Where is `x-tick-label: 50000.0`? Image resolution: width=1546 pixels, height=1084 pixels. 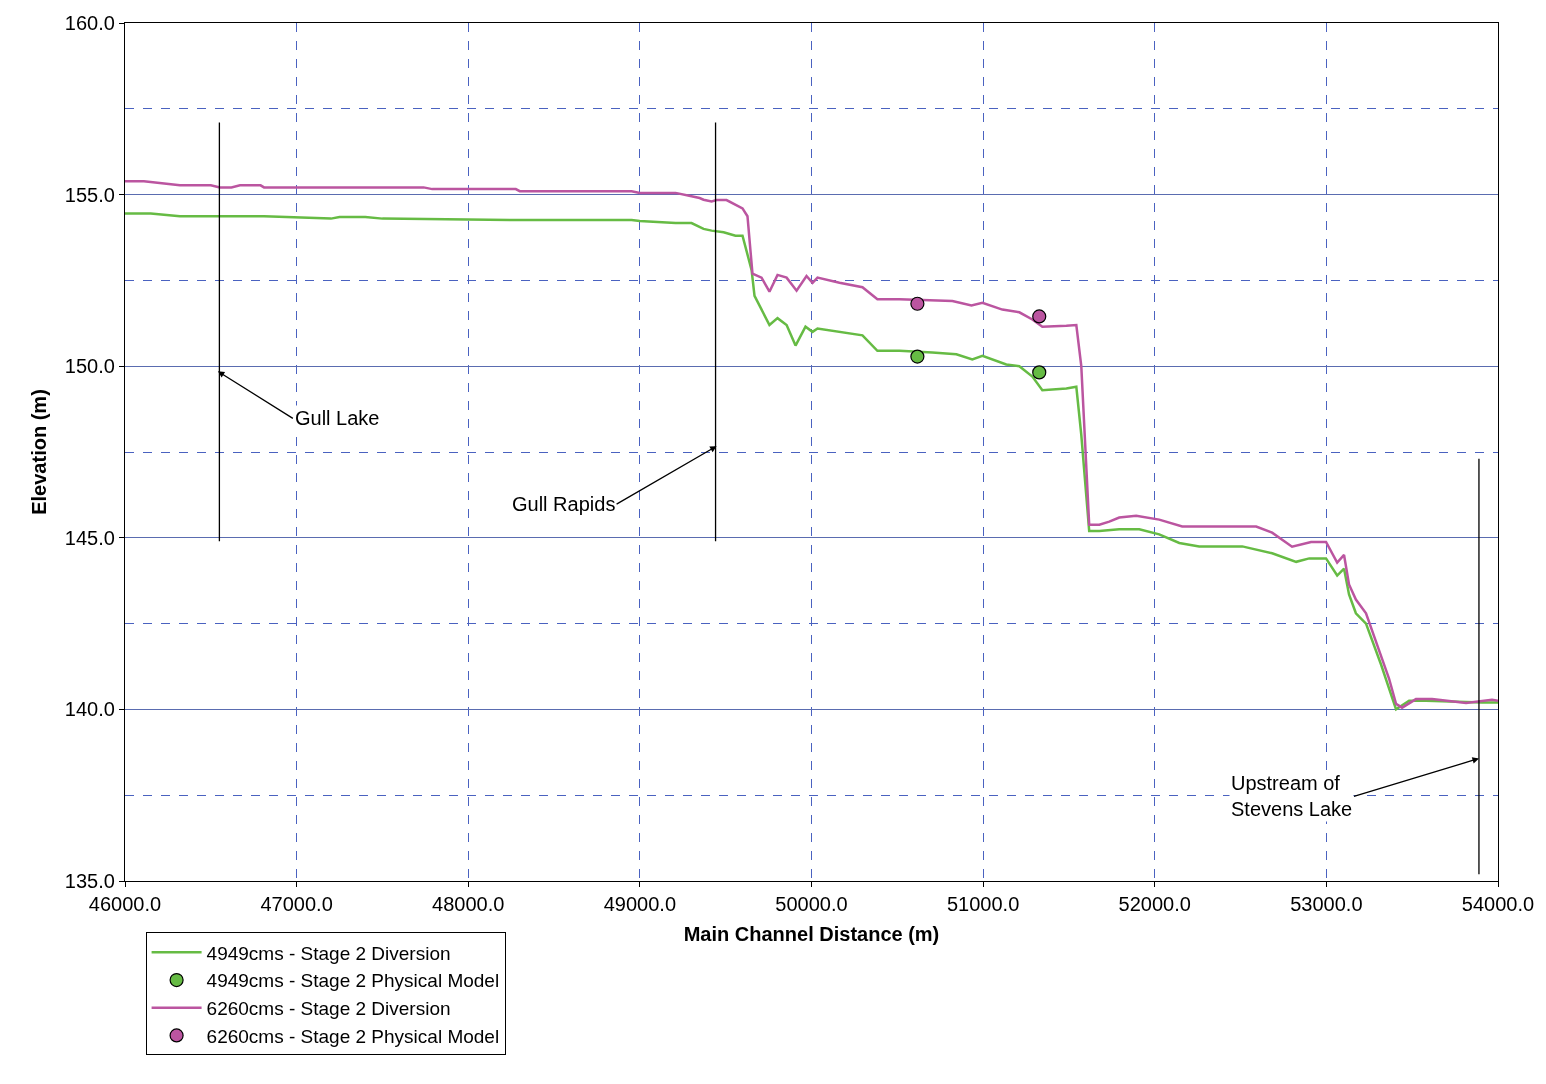
x-tick-label: 50000.0 is located at coordinates (811, 904).